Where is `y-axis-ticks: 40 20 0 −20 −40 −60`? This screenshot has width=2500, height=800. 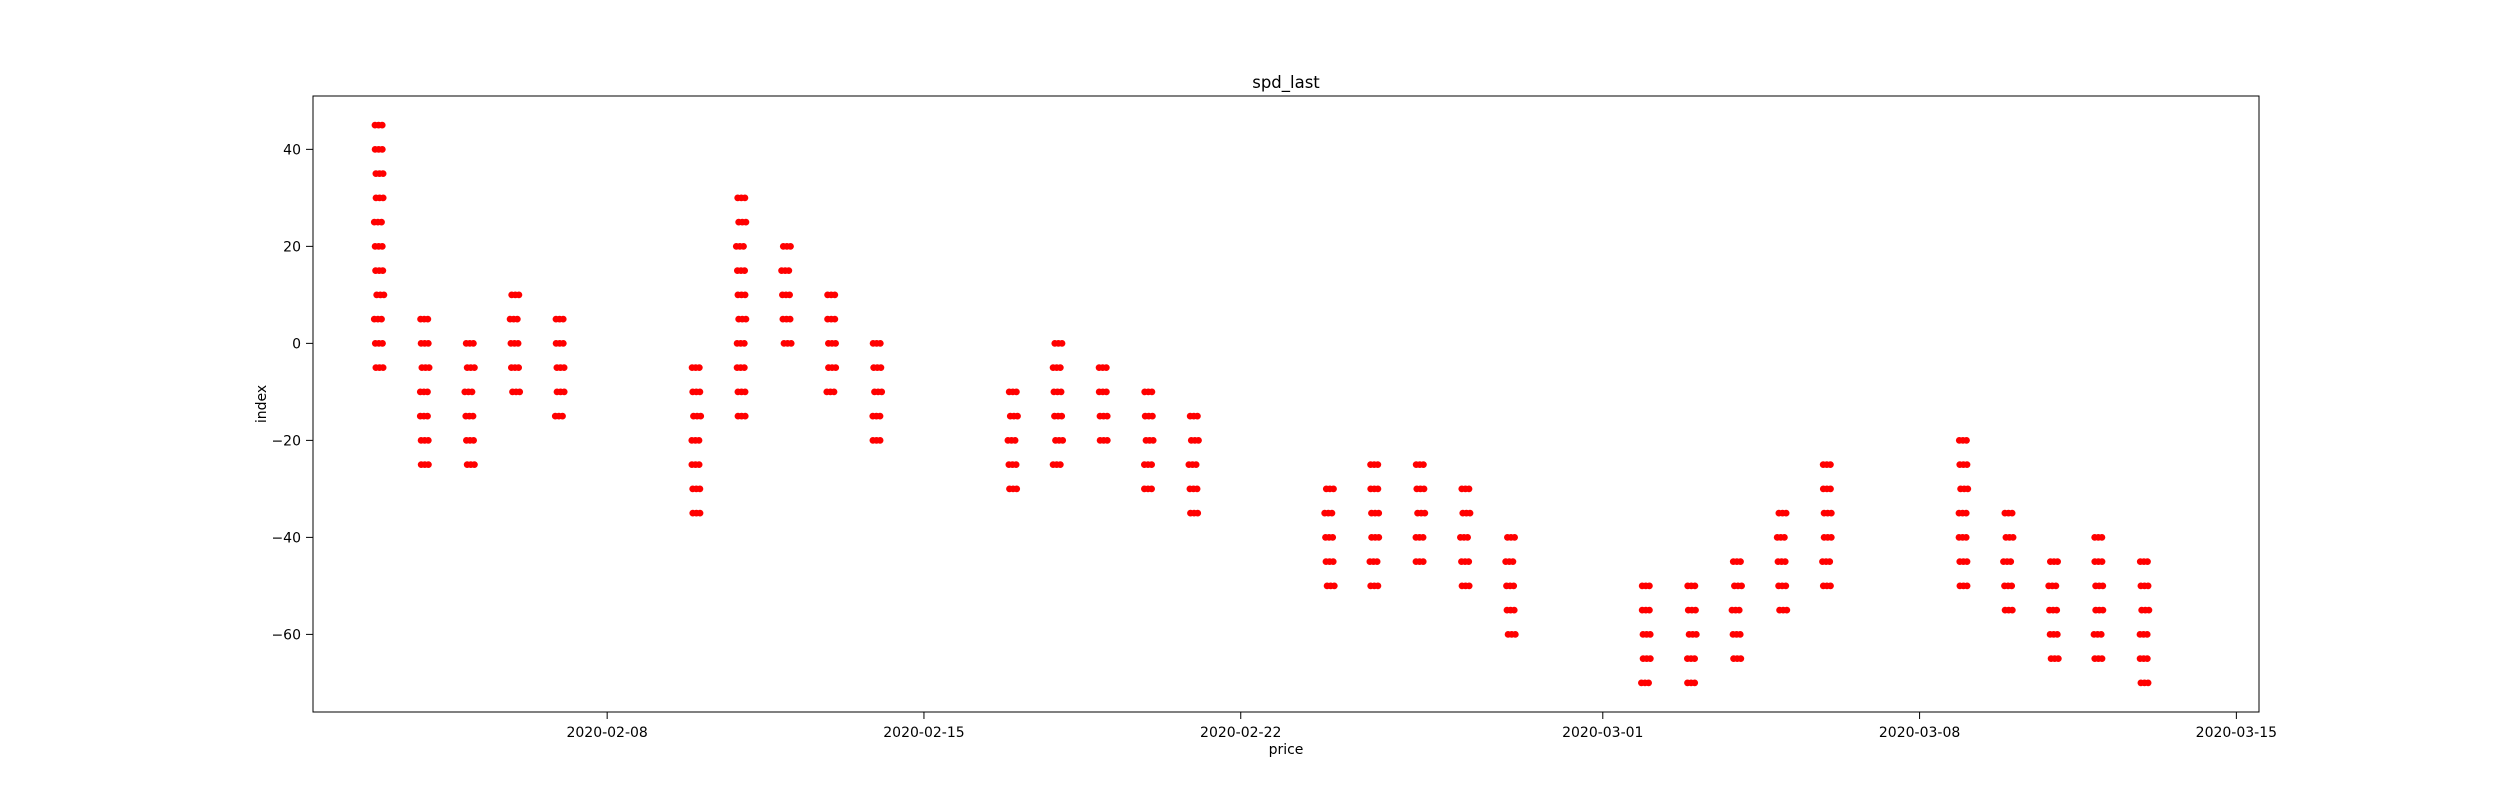 y-axis-ticks: 40 20 0 −20 −40 −60 is located at coordinates (292, 392).